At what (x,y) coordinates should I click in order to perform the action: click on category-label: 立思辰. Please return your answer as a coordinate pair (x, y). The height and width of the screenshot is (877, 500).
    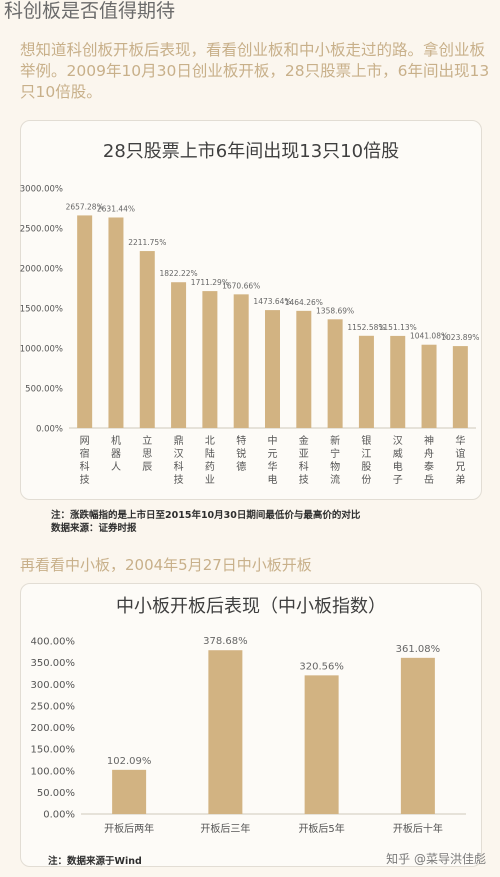
    Looking at the image, I should click on (147, 453).